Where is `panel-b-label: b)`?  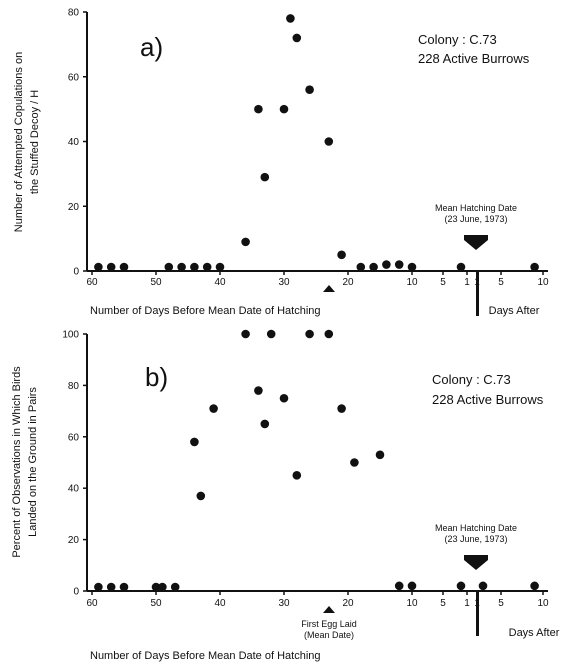
panel-b-label: b) is located at coordinates (156, 377).